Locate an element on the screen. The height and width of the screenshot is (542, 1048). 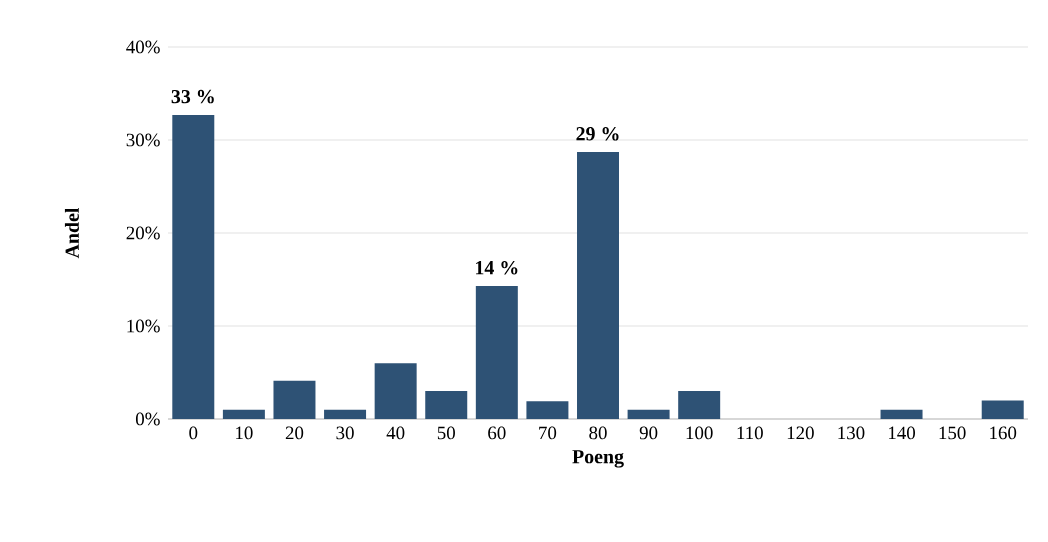
x-tick-label: 120 is located at coordinates (800, 433).